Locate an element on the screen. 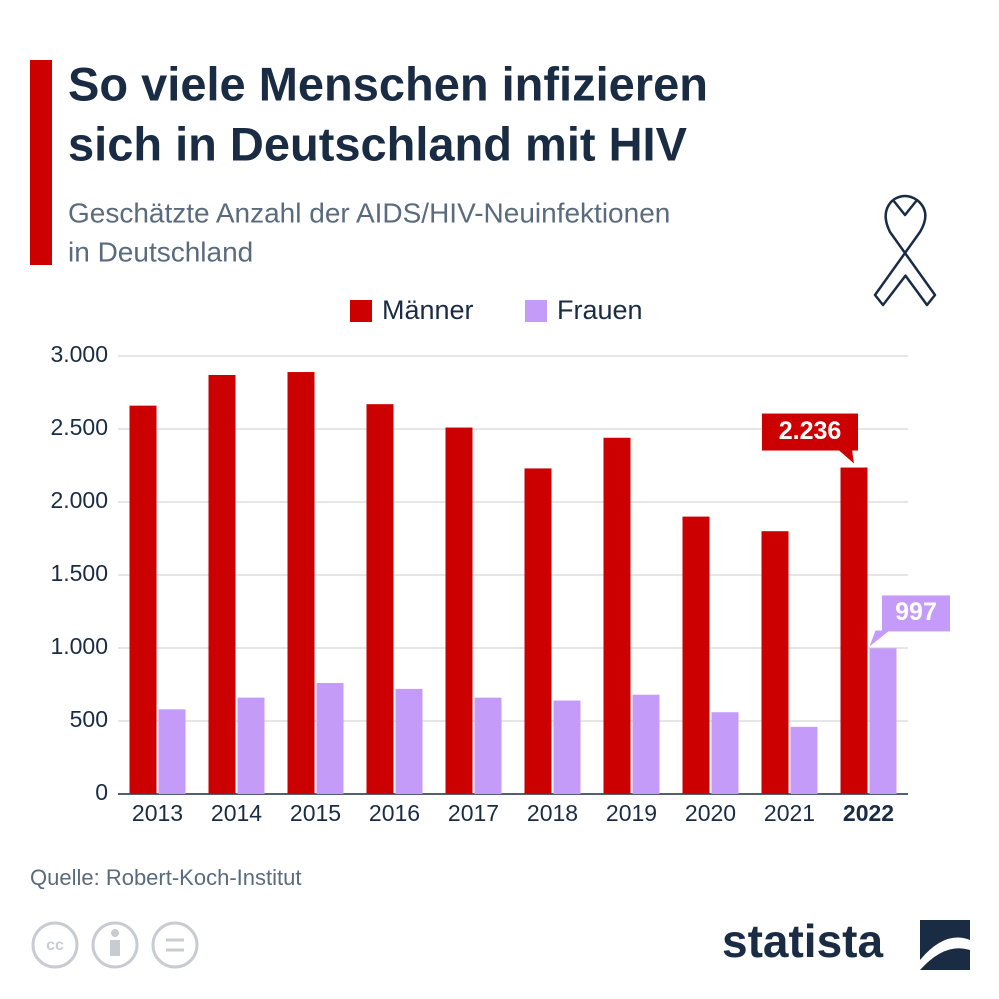 This screenshot has width=999, height=999. logo-mark is located at coordinates (945, 945).